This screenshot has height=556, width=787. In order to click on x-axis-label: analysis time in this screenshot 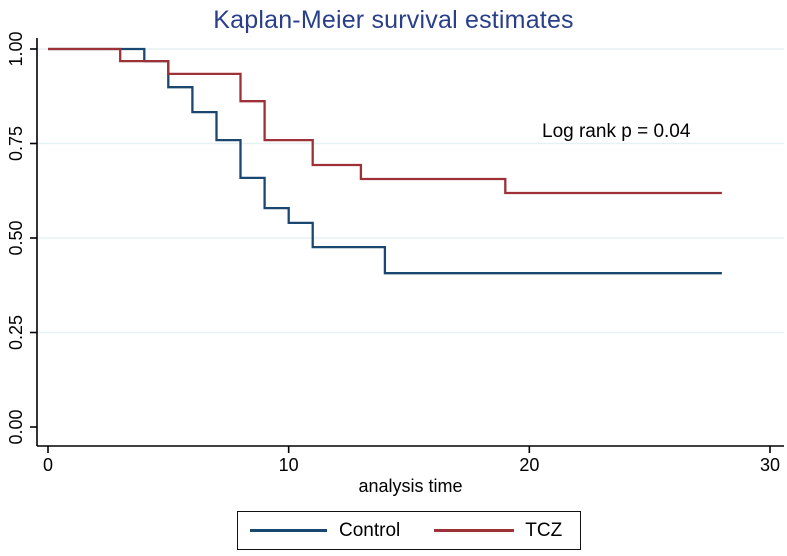, I will do `click(410, 486)`.